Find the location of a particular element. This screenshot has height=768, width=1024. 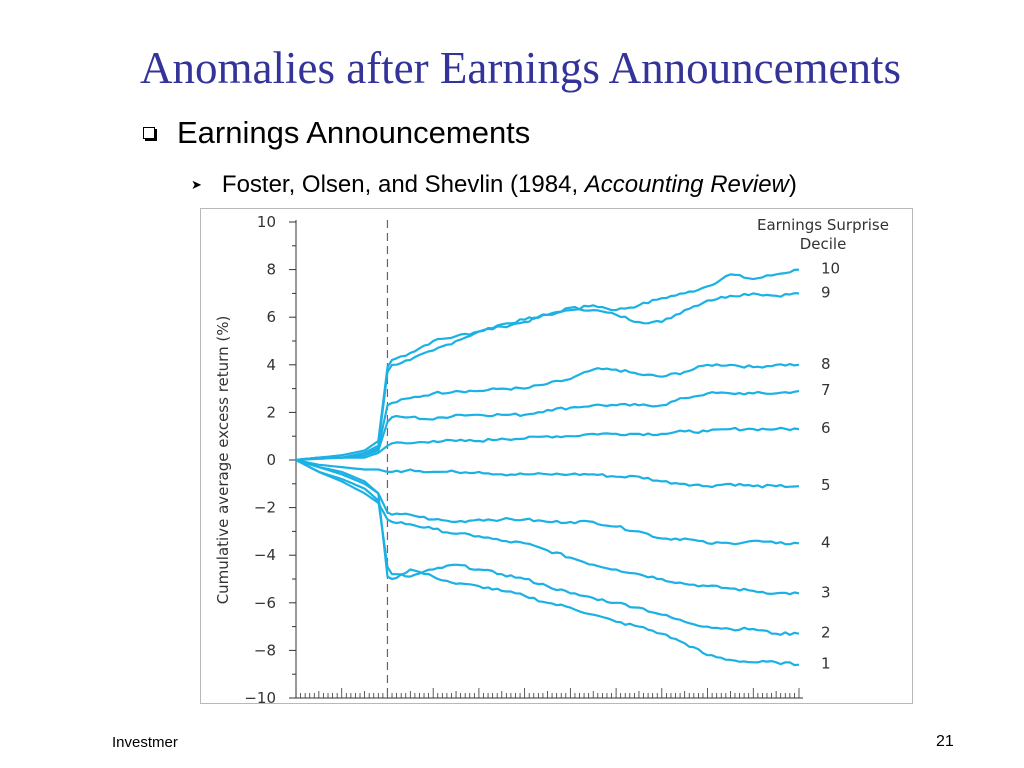

bullet-1-text: Earnings Announcements is located at coordinates (354, 132).